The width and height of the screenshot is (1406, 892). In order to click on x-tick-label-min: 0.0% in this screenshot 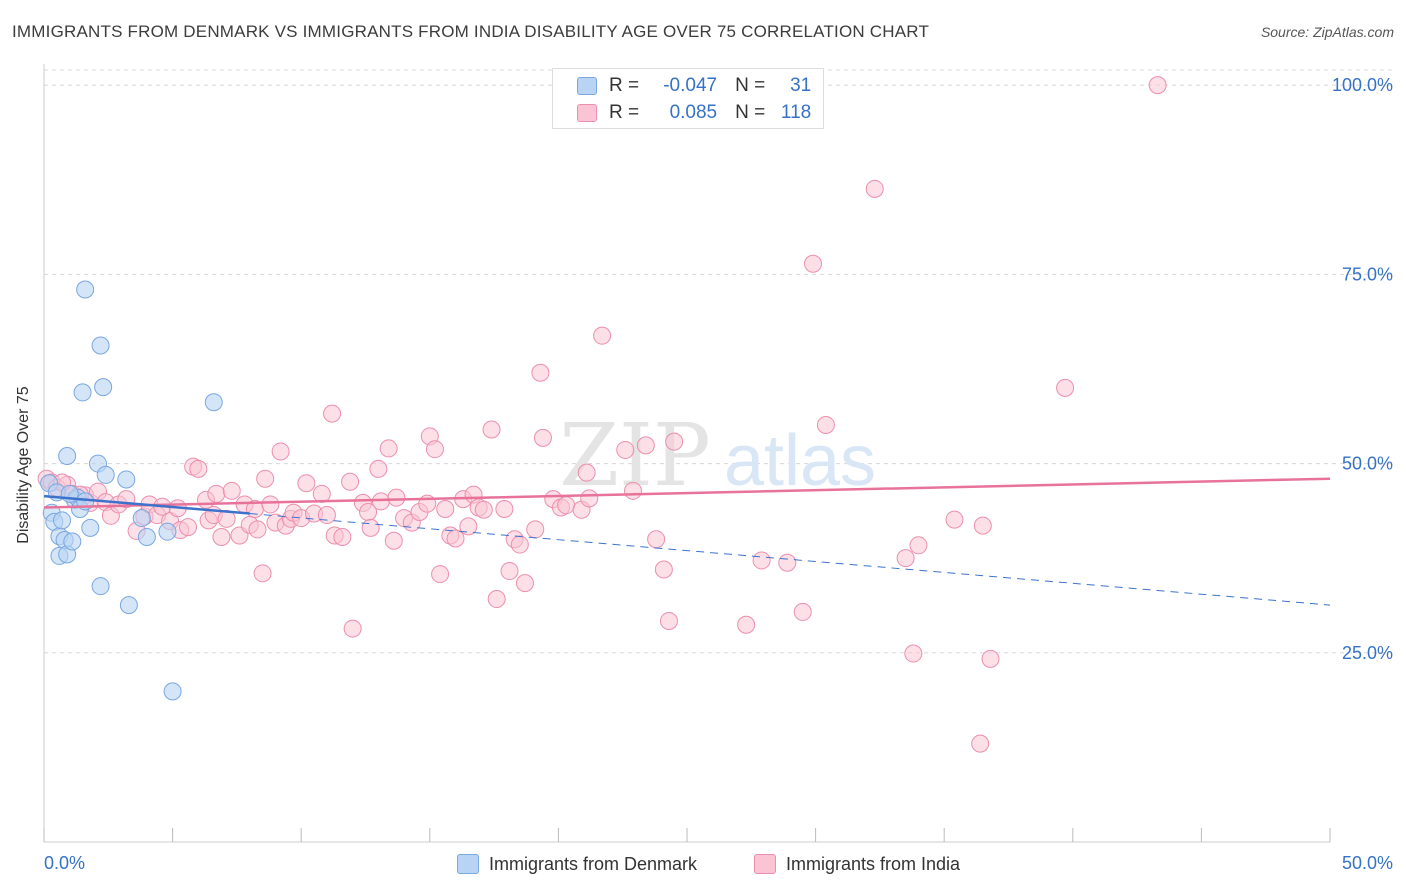, I will do `click(64, 863)`.